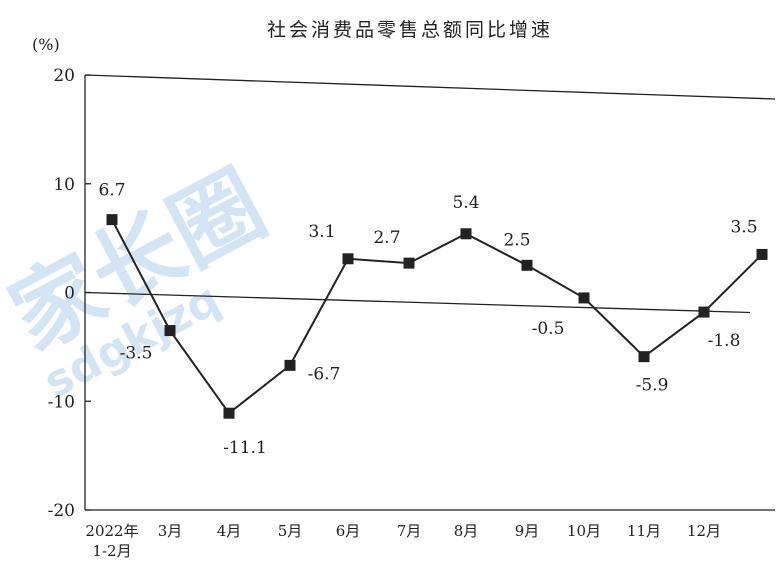  I want to click on x-tick-label: 10月, so click(584, 531).